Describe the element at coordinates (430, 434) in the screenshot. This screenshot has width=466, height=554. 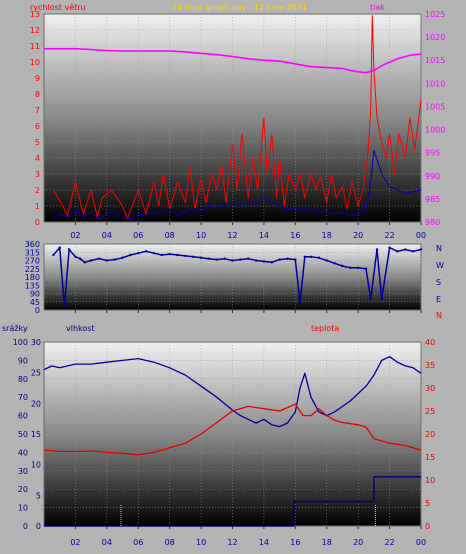
I see `temperature-y-tick-label: 20` at that location.